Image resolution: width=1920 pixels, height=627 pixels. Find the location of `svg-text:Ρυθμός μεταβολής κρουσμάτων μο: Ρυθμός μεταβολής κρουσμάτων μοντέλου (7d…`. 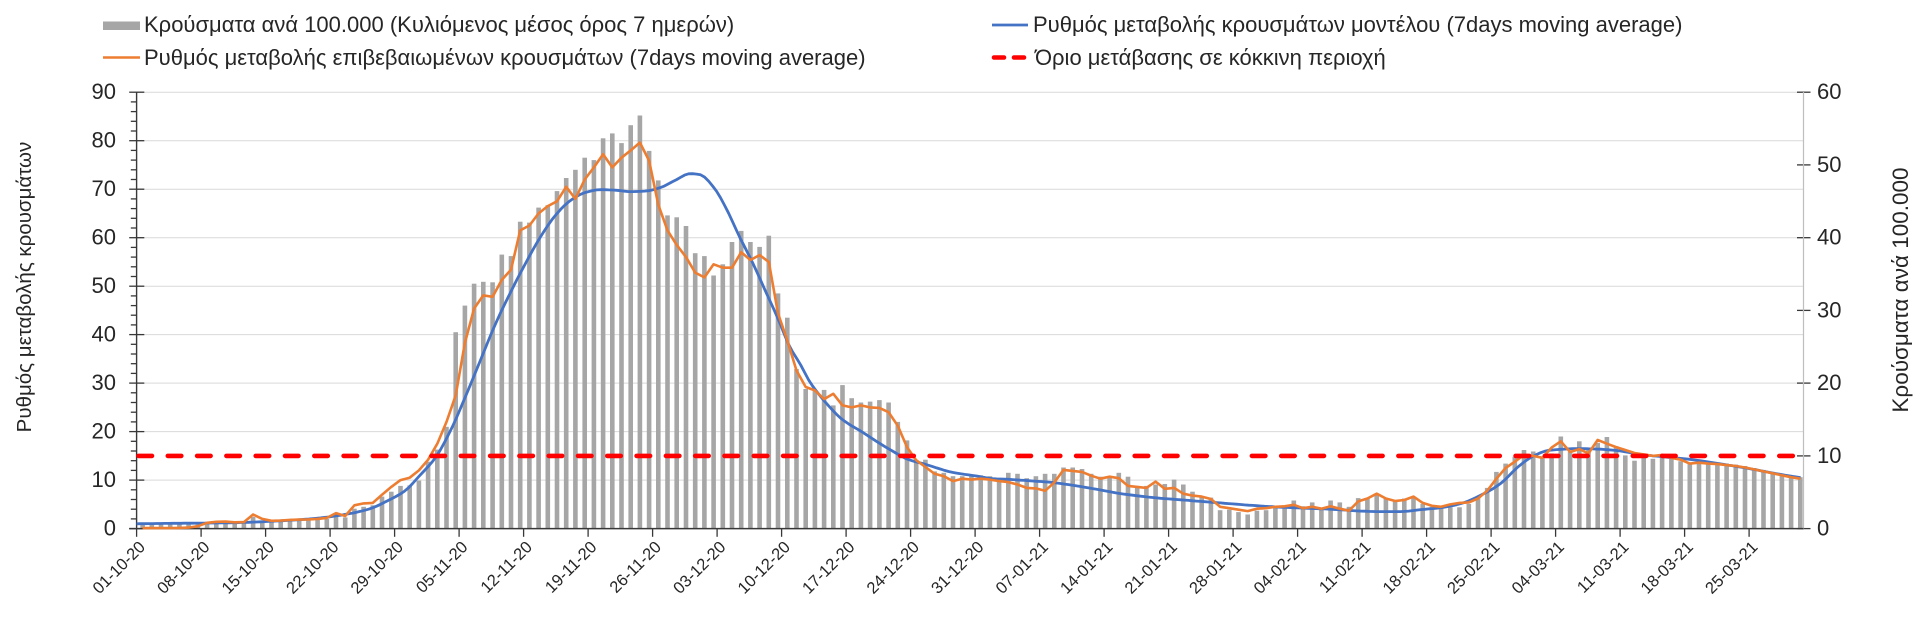

svg-text:Ρυθμός μεταβολής κρουσμάτων μο: Ρυθμός μεταβολής κρουσμάτων μοντέλου (7d… is located at coordinates (1357, 24).